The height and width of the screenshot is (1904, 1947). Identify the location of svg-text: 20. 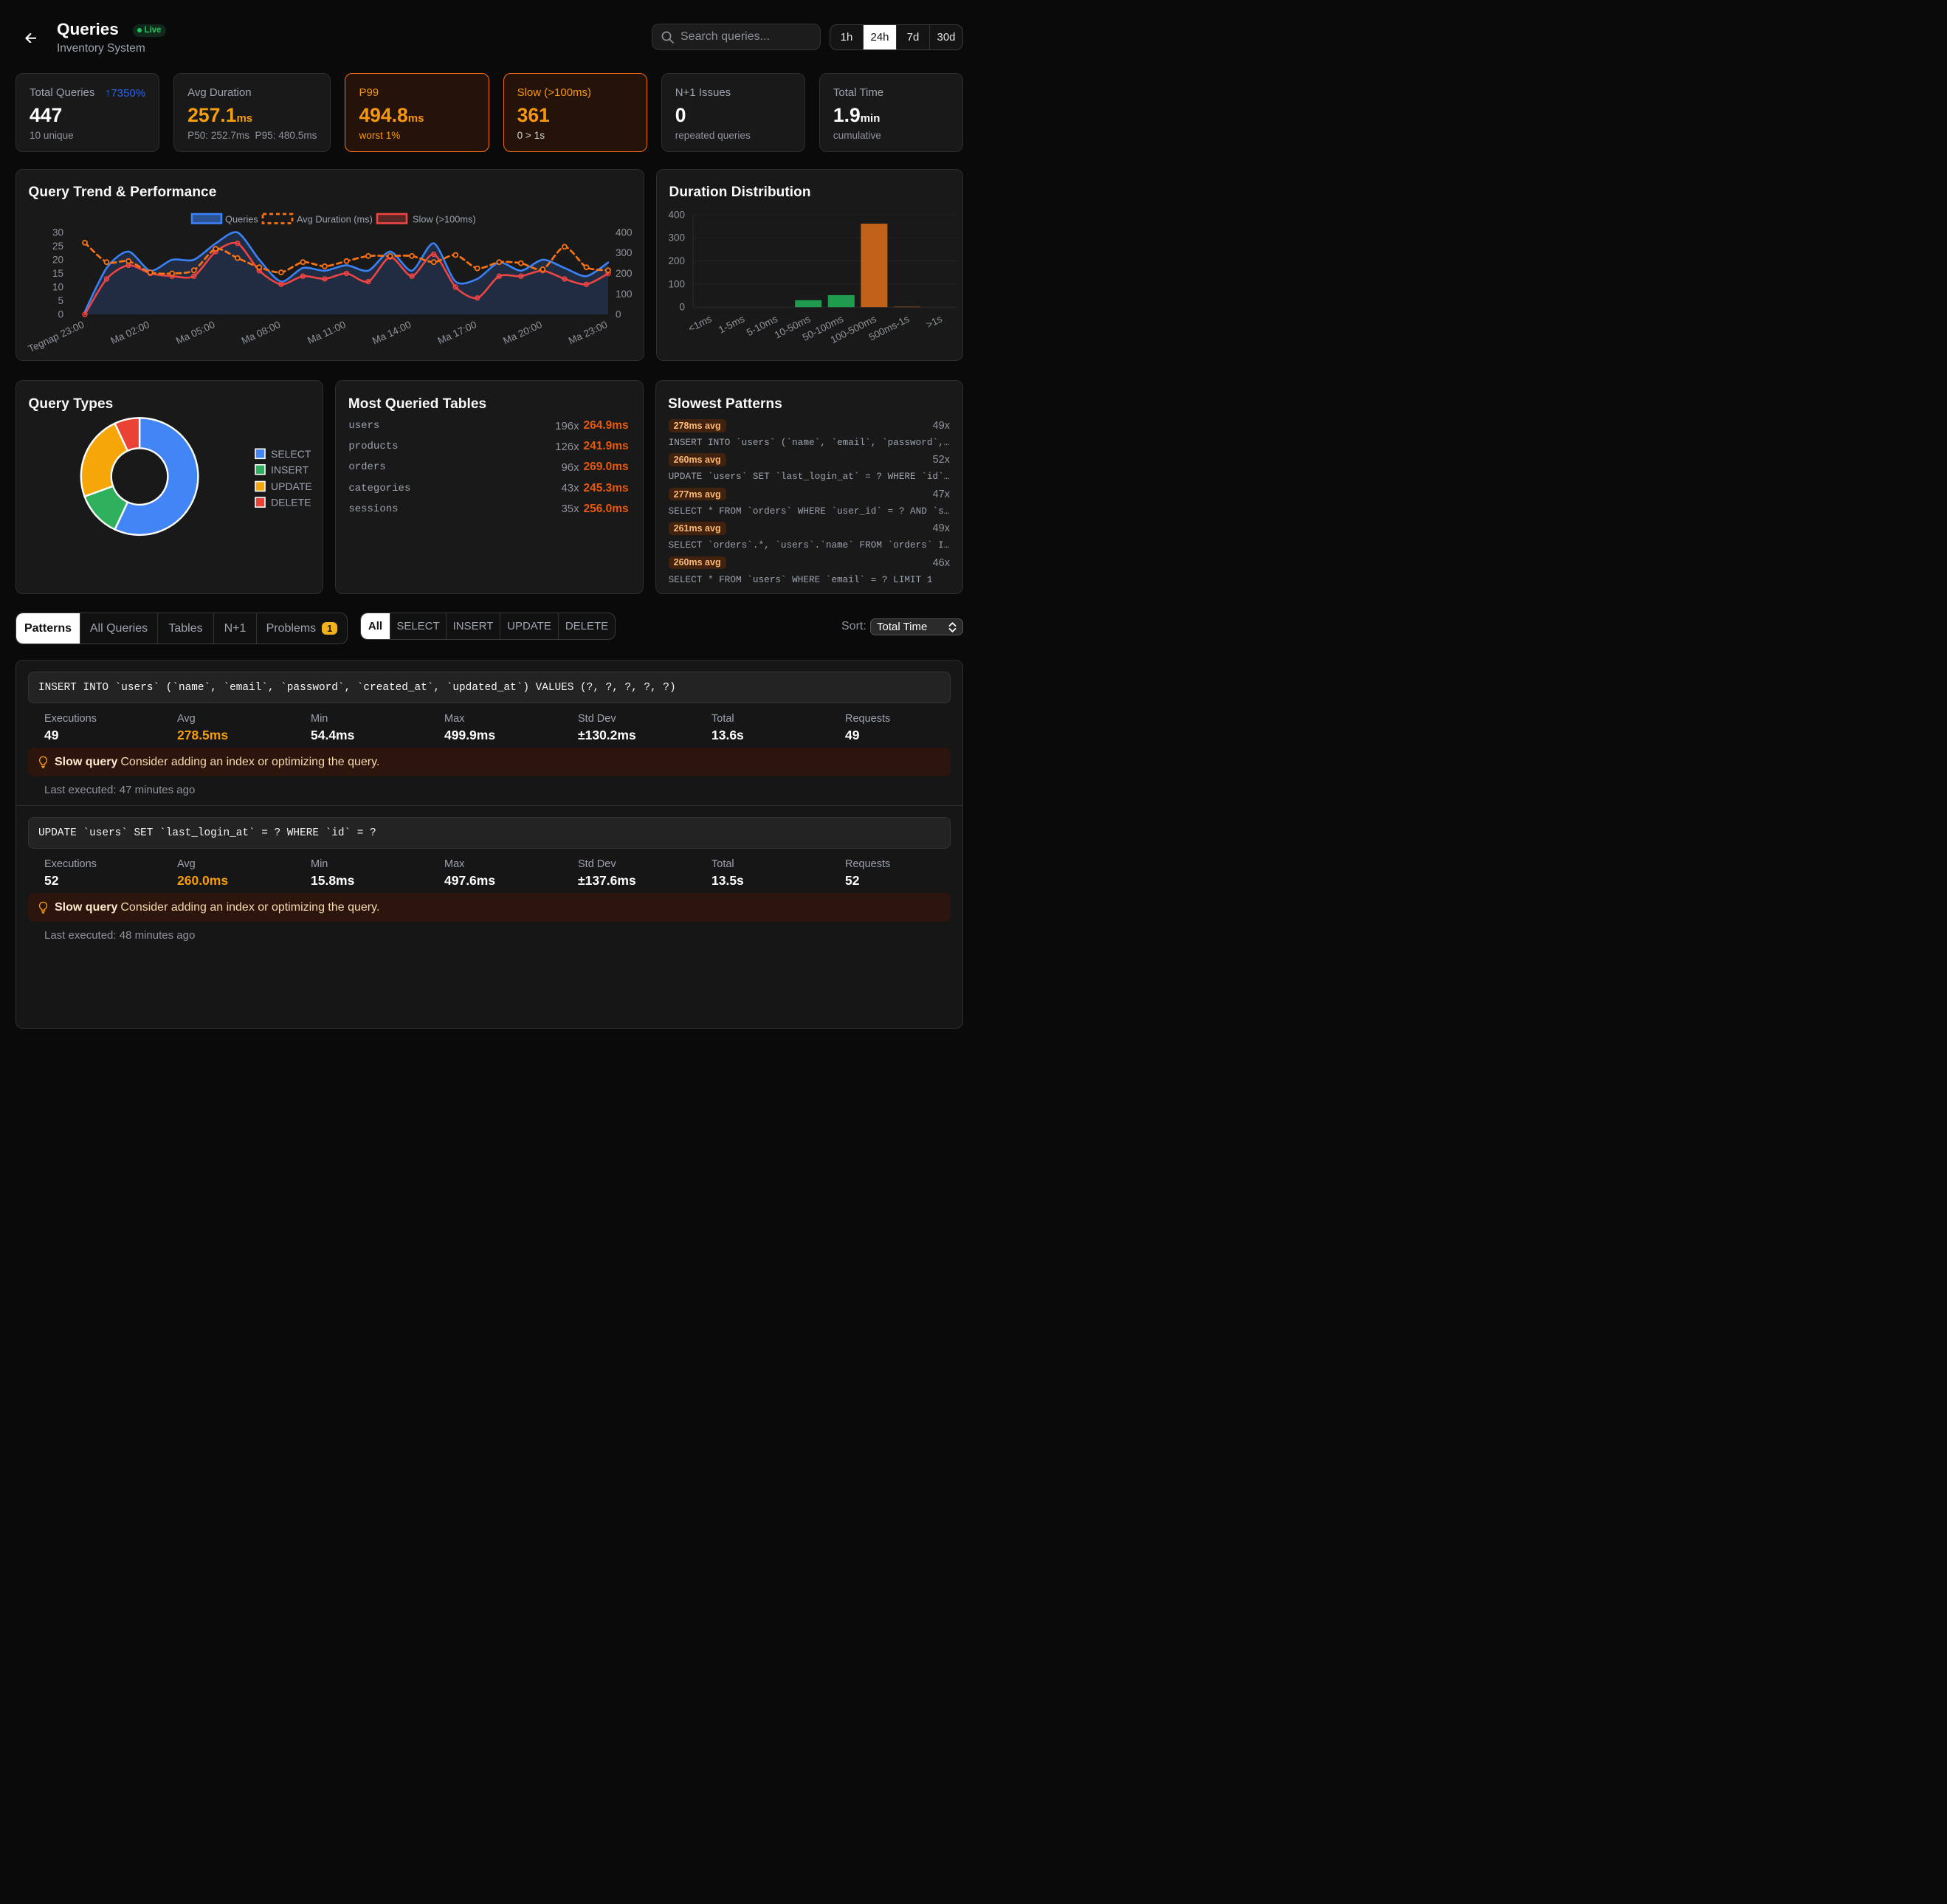
(58, 260).